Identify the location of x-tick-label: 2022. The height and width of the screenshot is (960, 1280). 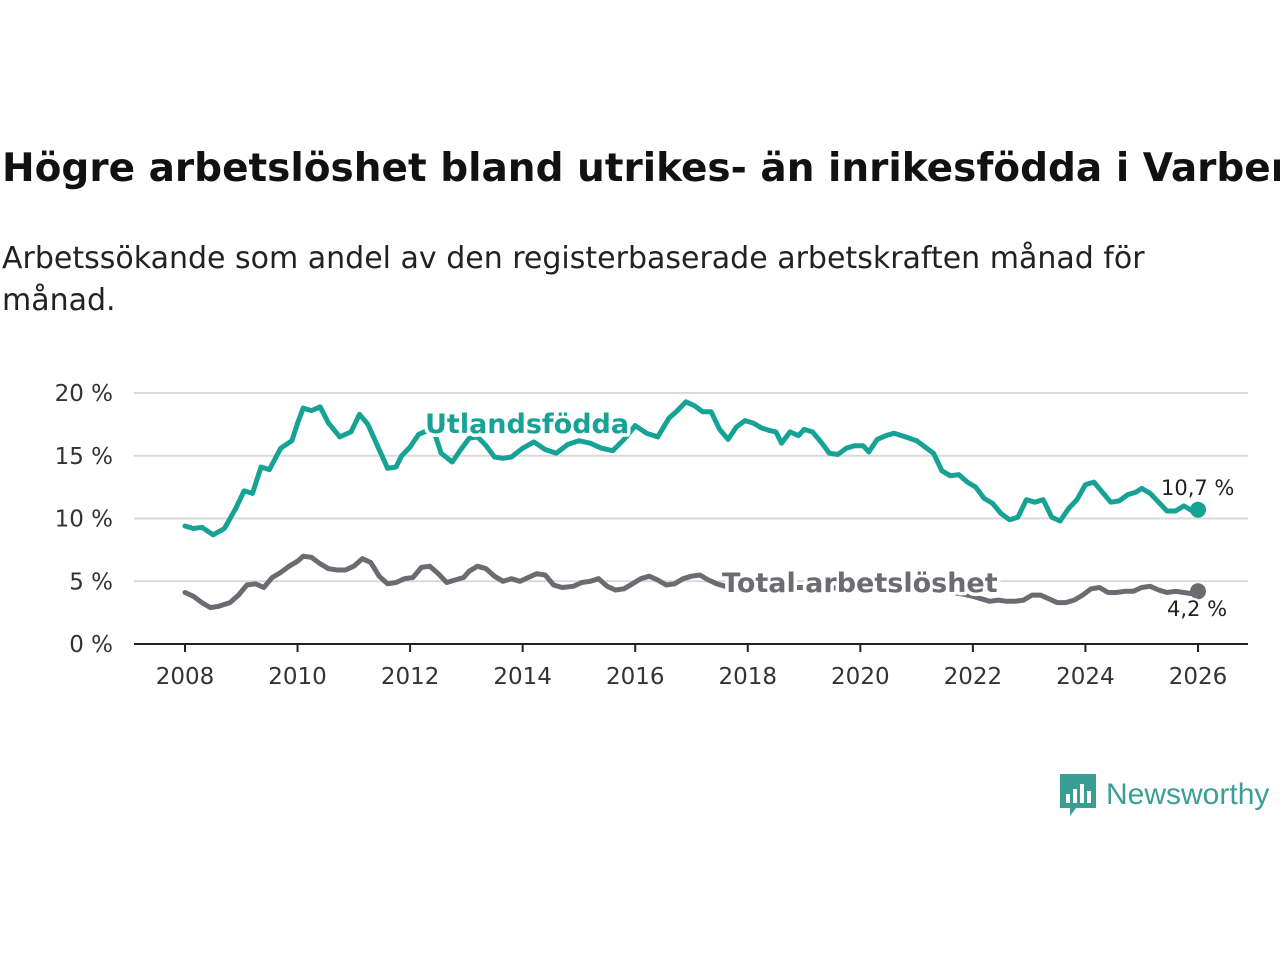
(973, 677).